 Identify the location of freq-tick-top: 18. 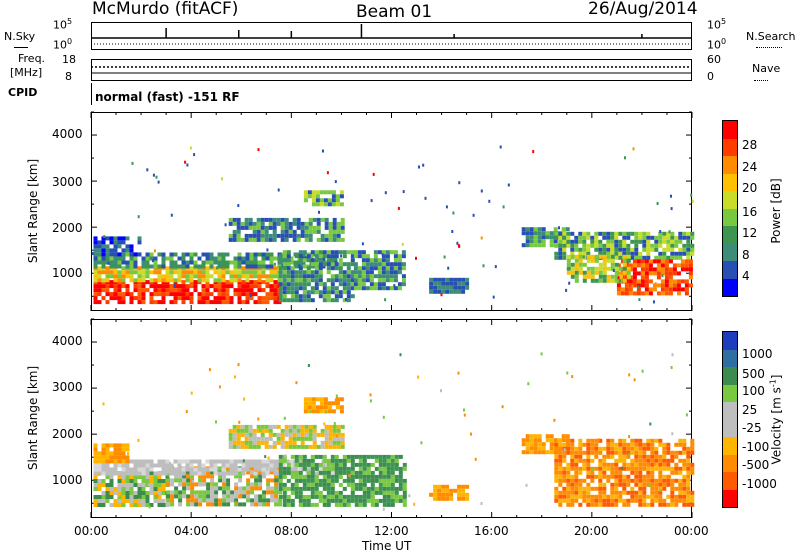
(69, 59).